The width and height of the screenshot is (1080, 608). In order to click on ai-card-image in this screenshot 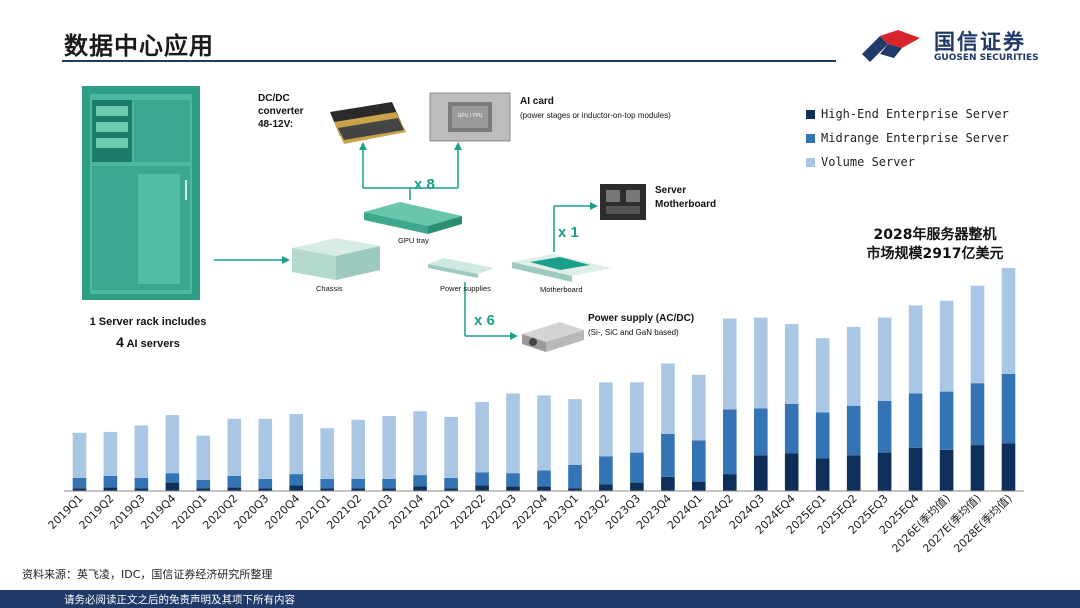, I will do `click(470, 117)`.